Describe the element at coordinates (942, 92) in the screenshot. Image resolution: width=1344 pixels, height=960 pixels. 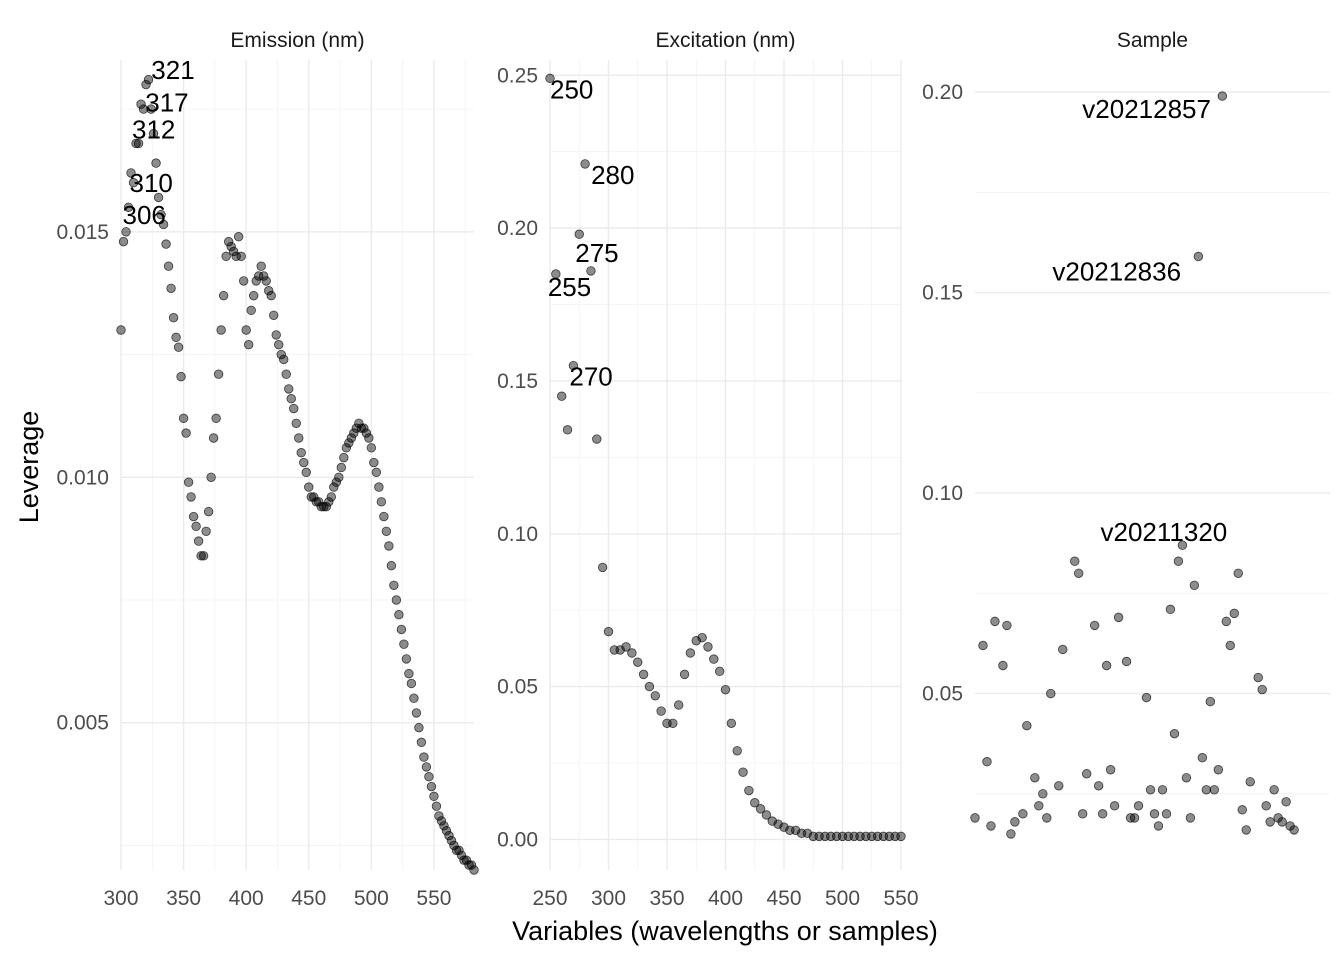
I see `y-tick-label: 0.20` at that location.